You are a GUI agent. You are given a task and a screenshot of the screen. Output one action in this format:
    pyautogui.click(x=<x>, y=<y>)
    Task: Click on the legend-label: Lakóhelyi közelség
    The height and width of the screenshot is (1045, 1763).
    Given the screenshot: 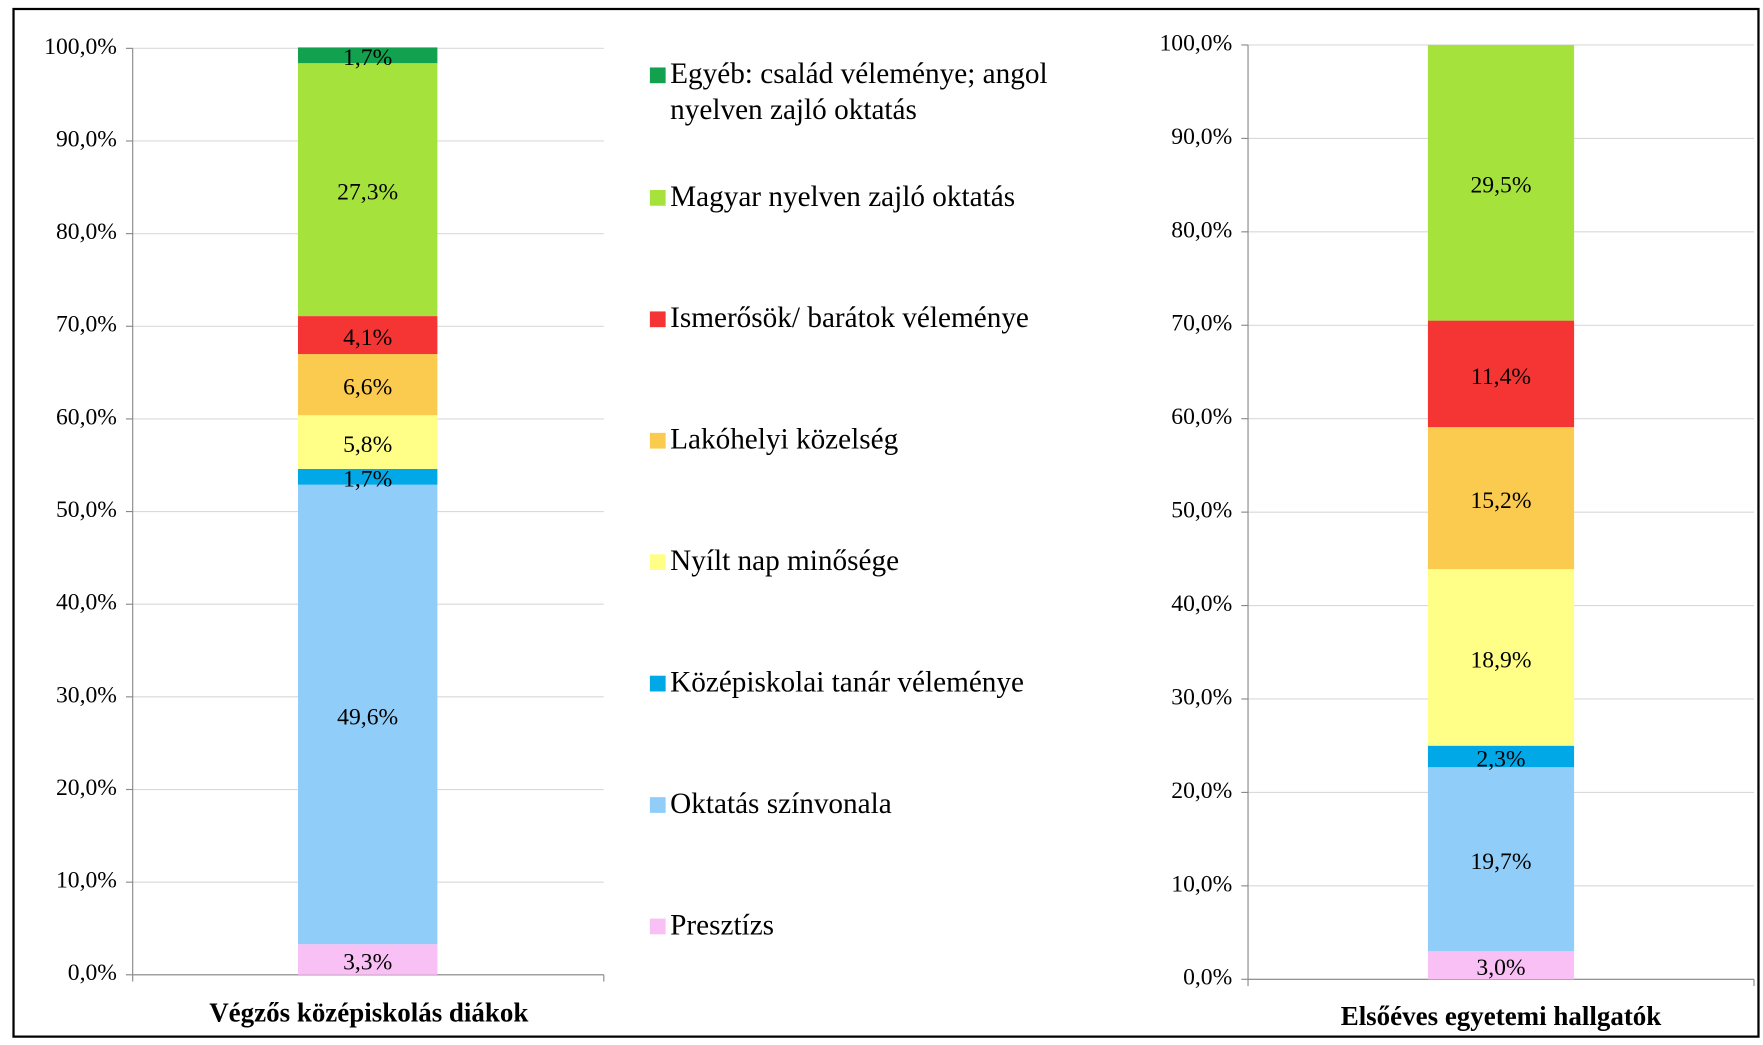 What is the action you would take?
    pyautogui.click(x=784, y=439)
    